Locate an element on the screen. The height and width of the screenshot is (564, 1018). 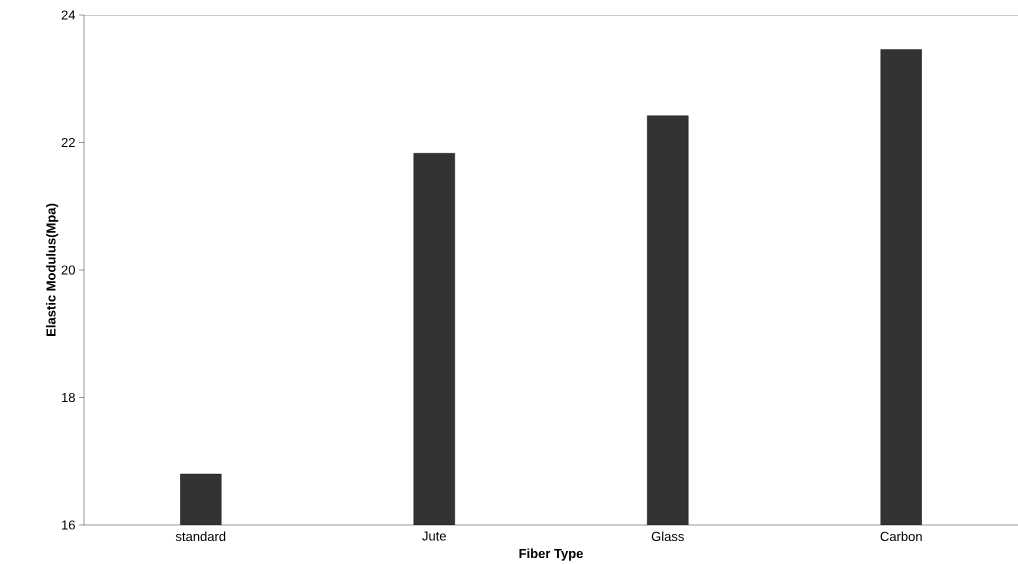
x-tick-label: Carbon is located at coordinates (901, 536).